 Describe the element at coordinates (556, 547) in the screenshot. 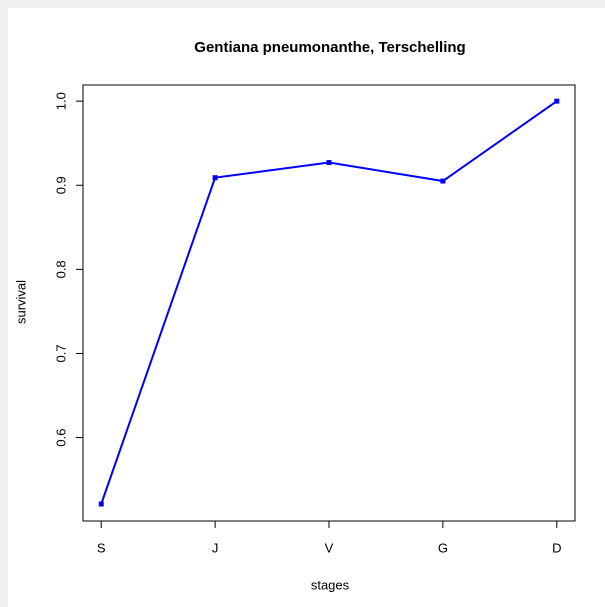

I see `x-tick-label: D` at that location.